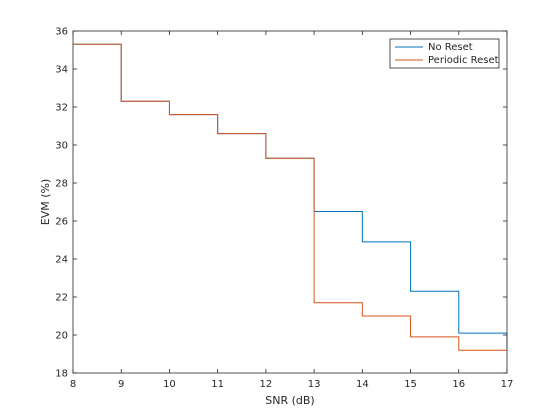 This screenshot has height=420, width=560. I want to click on legend-label-no-reset: No Reset, so click(450, 47).